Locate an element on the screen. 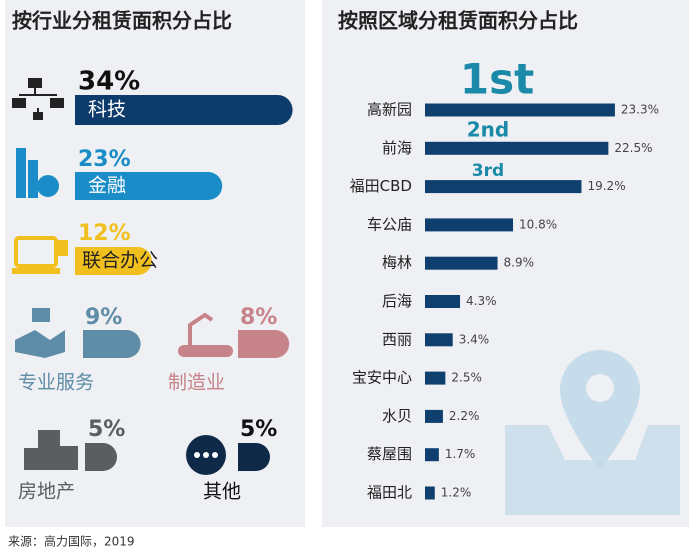 The height and width of the screenshot is (558, 693). category-label: 专业服务 is located at coordinates (56, 383).